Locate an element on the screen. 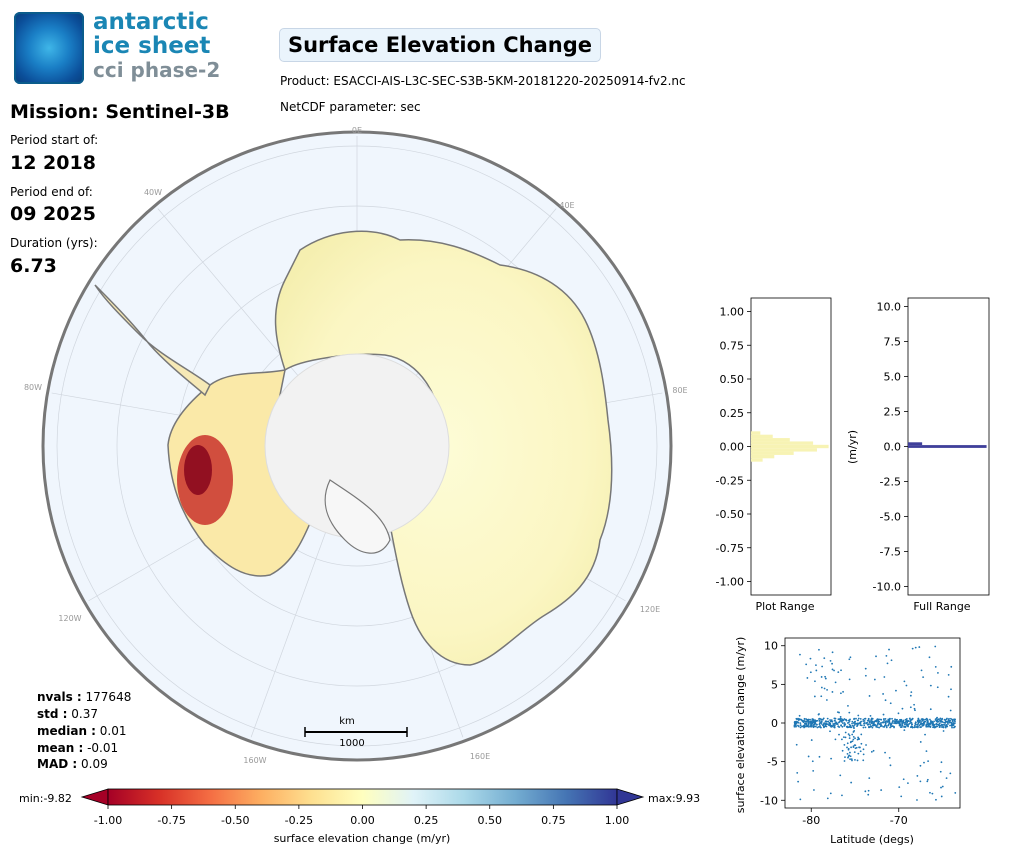  lon-label-0e: 0E is located at coordinates (357, 130).